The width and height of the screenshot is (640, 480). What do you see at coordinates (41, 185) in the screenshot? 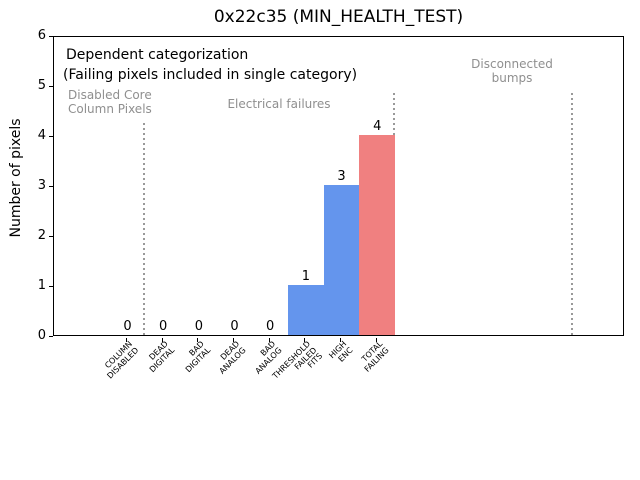
I see `y-tick-label: 3` at bounding box center [41, 185].